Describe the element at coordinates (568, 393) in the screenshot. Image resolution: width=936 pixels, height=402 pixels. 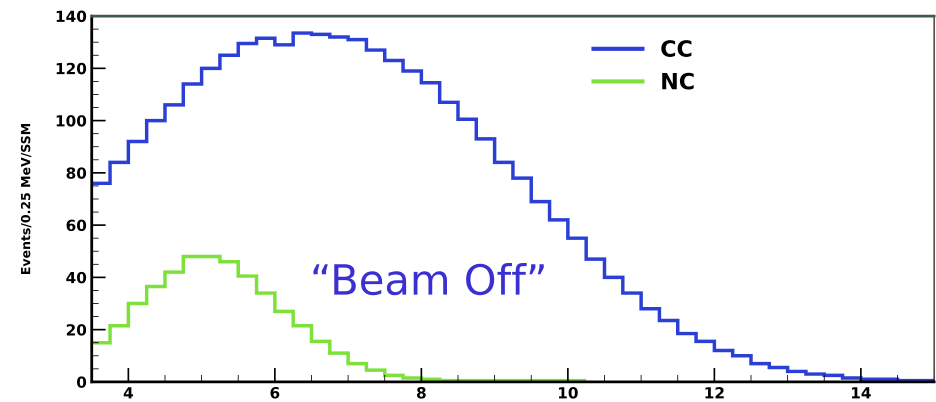
I see `x-tick-label: 10` at that location.